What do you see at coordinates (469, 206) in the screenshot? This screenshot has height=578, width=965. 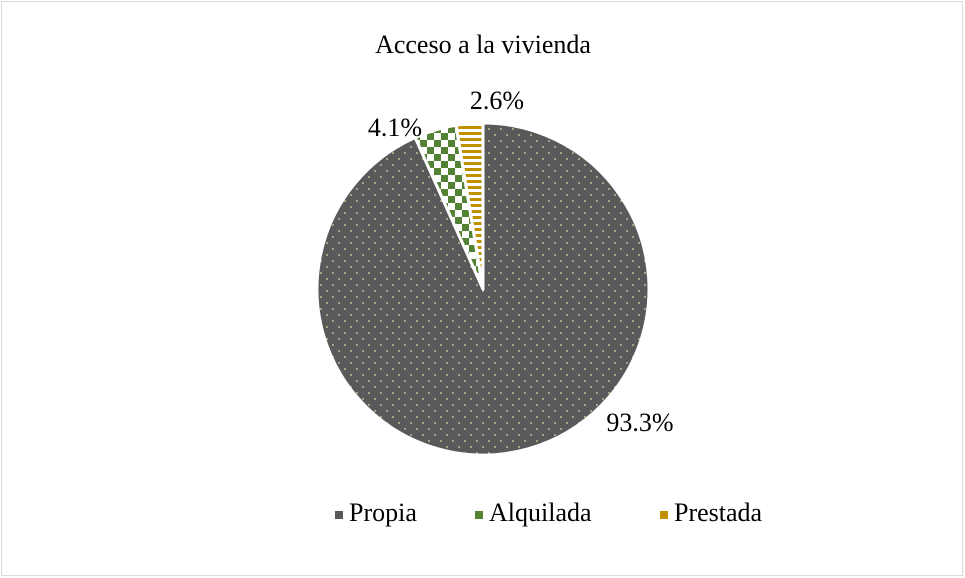 I see `pie-slice` at bounding box center [469, 206].